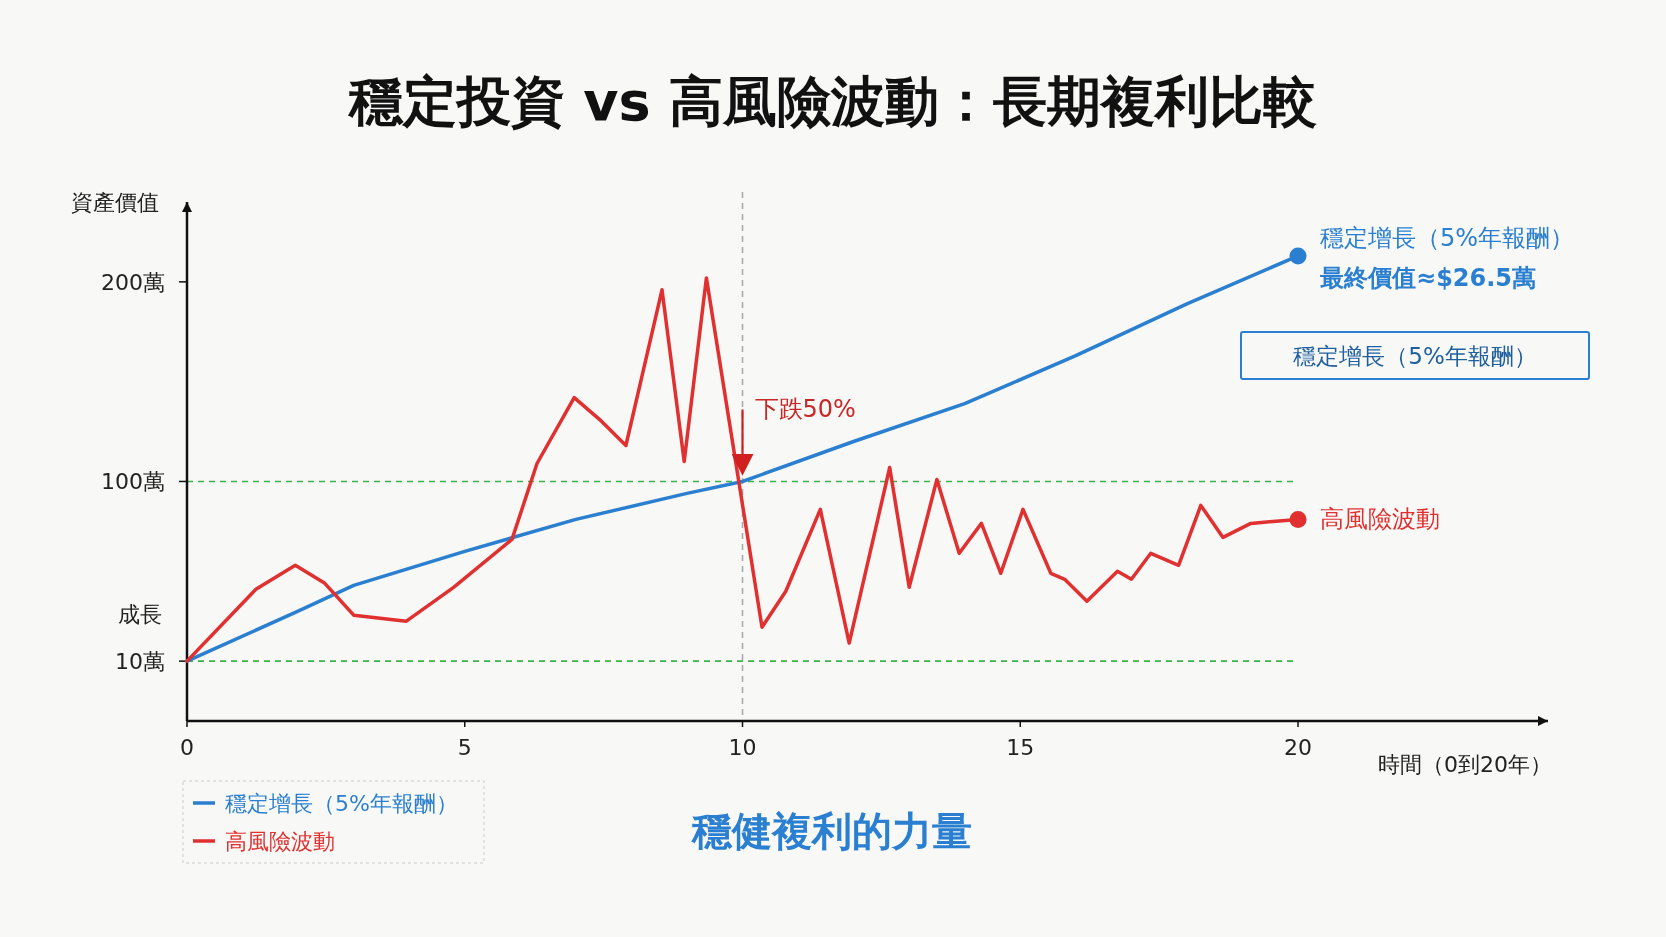 The image size is (1666, 937). Describe the element at coordinates (464, 747) in the screenshot. I see `x-tick-label: 5` at that location.